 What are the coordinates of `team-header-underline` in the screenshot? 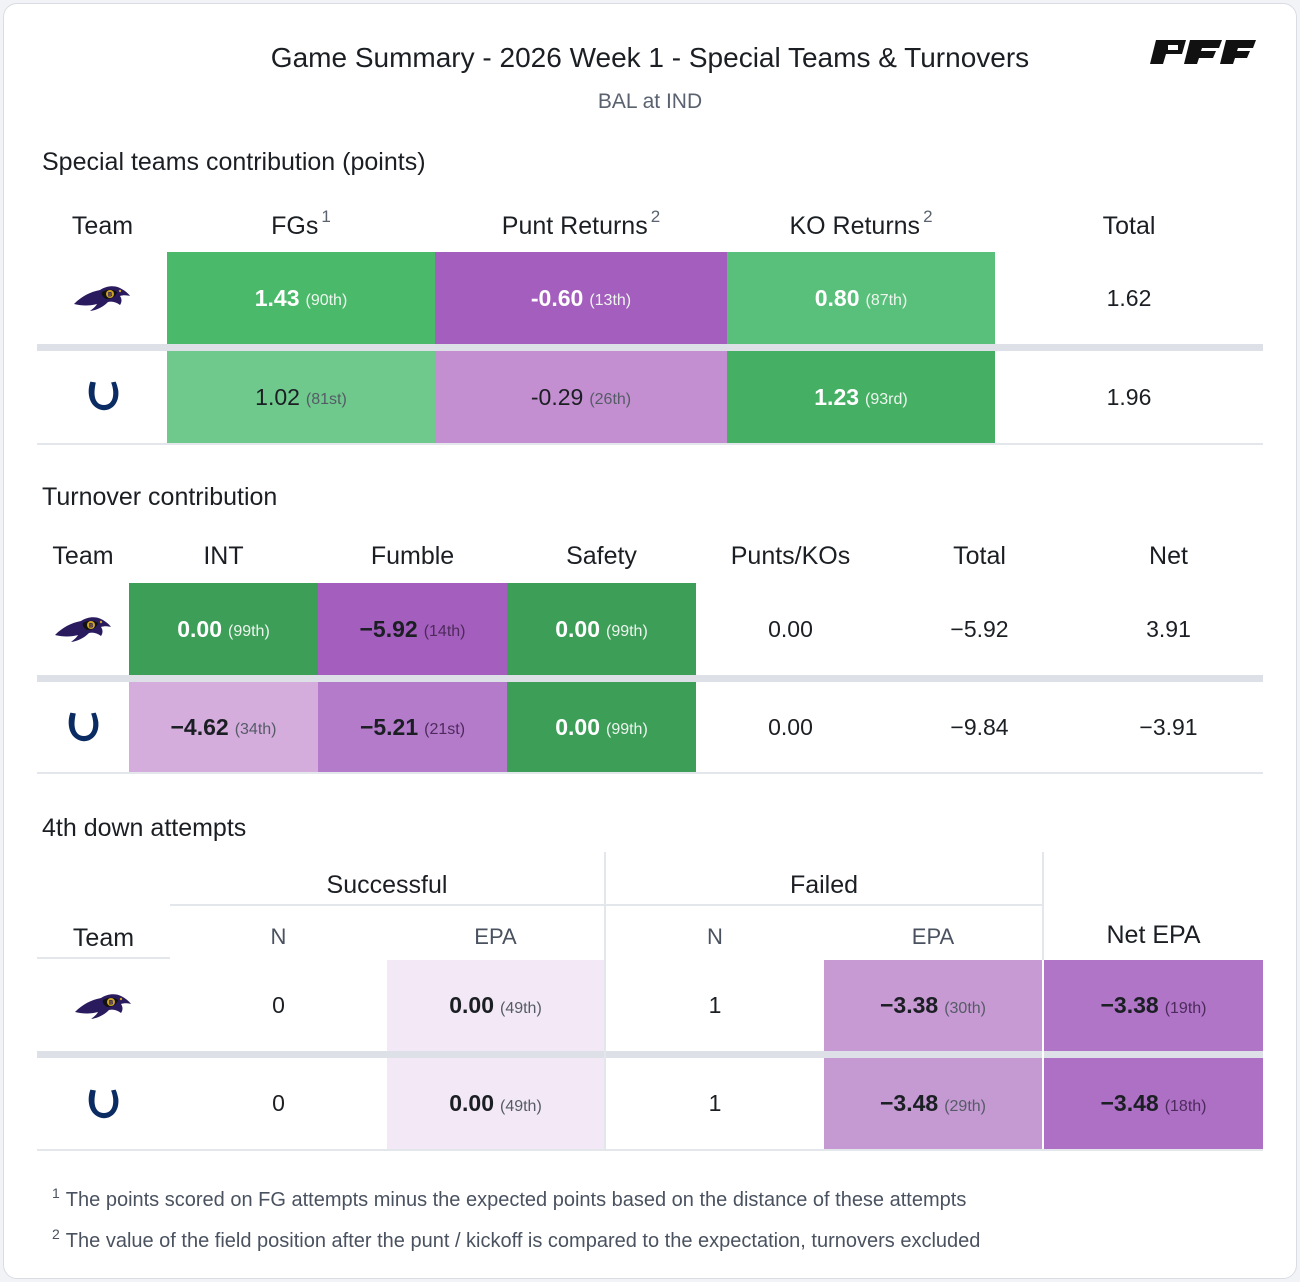 It's located at (103, 958).